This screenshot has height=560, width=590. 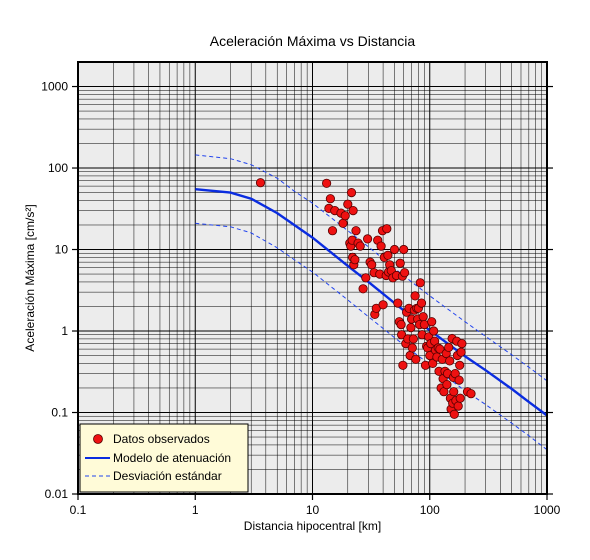 What do you see at coordinates (313, 510) in the screenshot?
I see `x-tick-label: 10` at bounding box center [313, 510].